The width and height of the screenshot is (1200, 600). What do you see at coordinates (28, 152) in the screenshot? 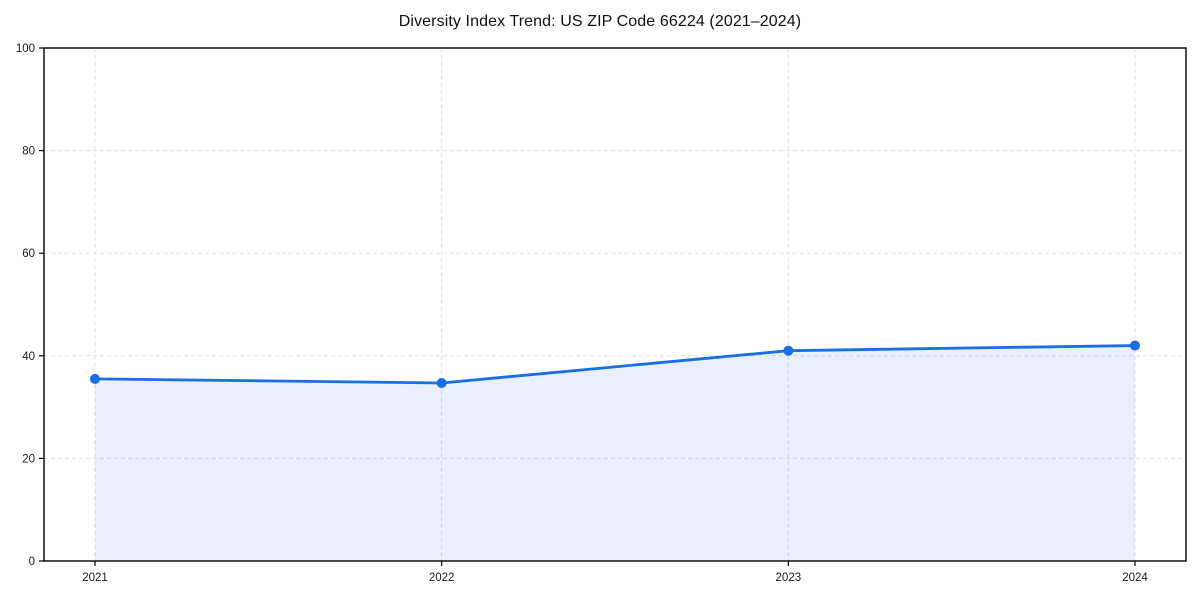
I see `y-tick-label: 80` at bounding box center [28, 152].